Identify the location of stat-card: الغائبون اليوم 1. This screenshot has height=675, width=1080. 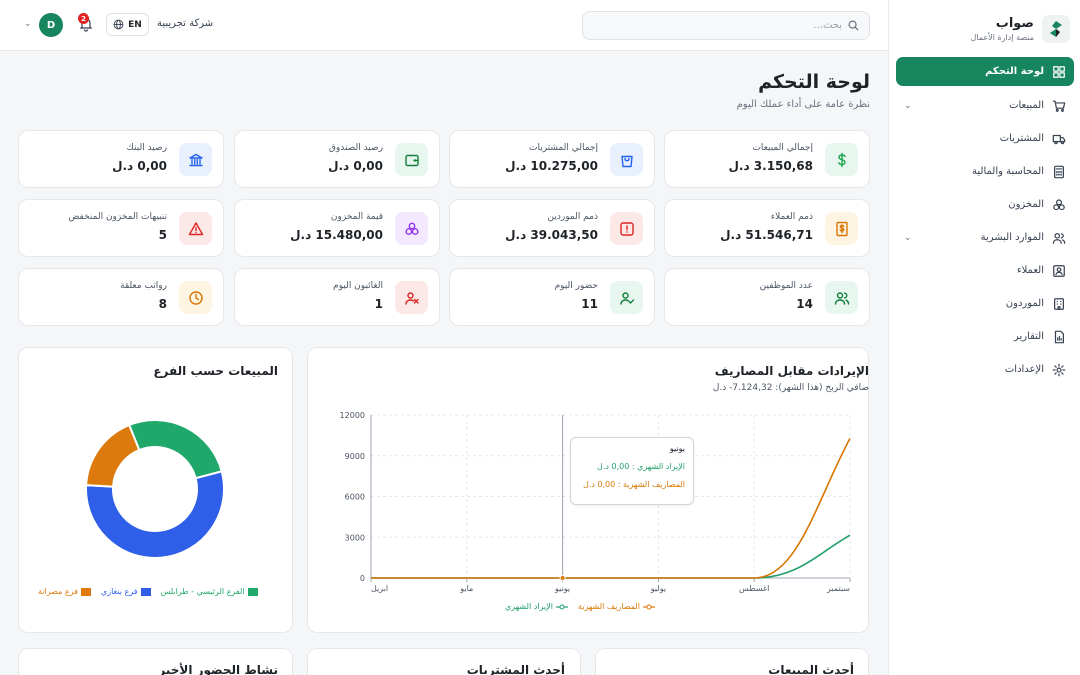
(337, 297).